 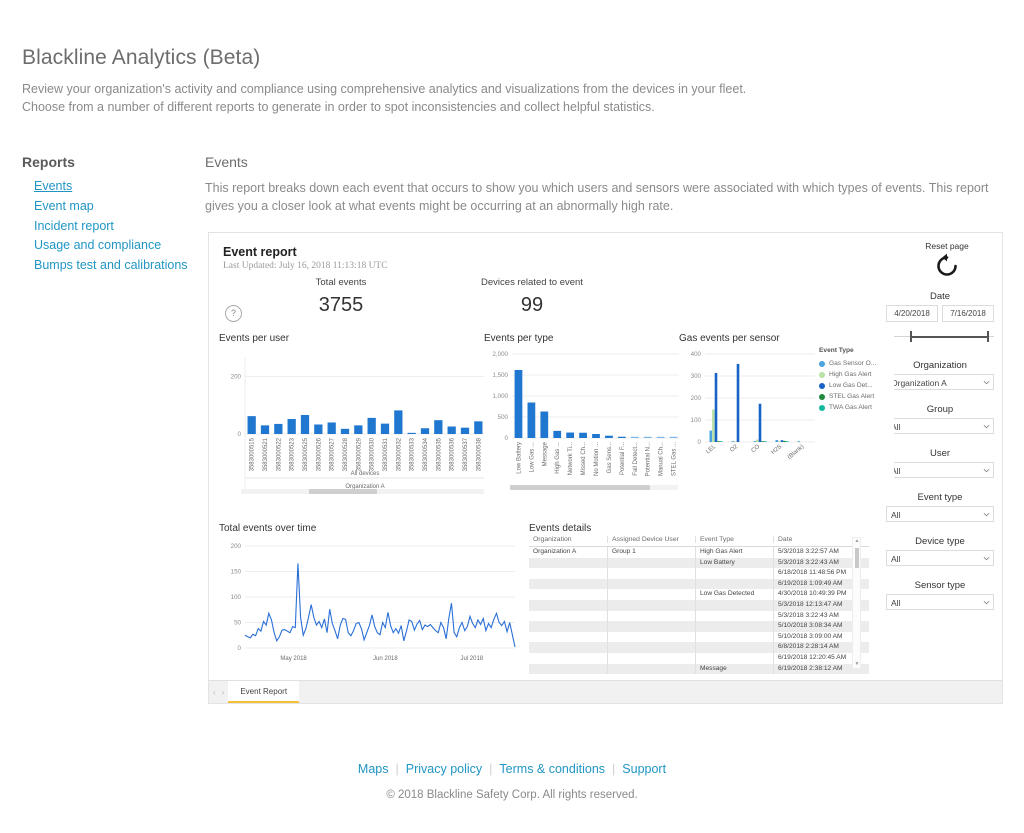 What do you see at coordinates (729, 338) in the screenshot?
I see `chart-title: Gas events per sensor` at bounding box center [729, 338].